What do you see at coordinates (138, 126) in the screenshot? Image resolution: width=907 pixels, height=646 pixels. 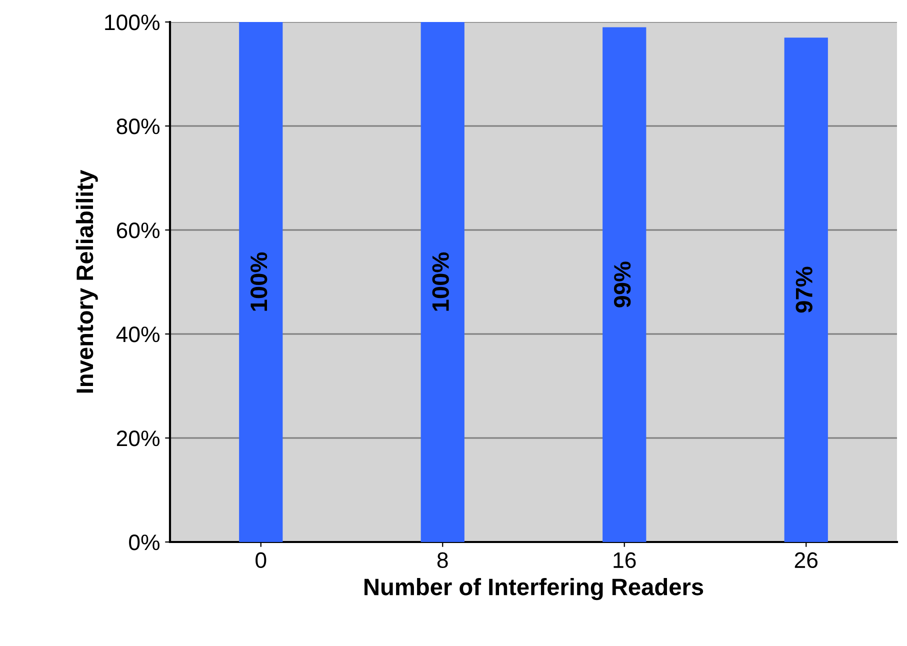 I see `y-tick-label: 80%` at bounding box center [138, 126].